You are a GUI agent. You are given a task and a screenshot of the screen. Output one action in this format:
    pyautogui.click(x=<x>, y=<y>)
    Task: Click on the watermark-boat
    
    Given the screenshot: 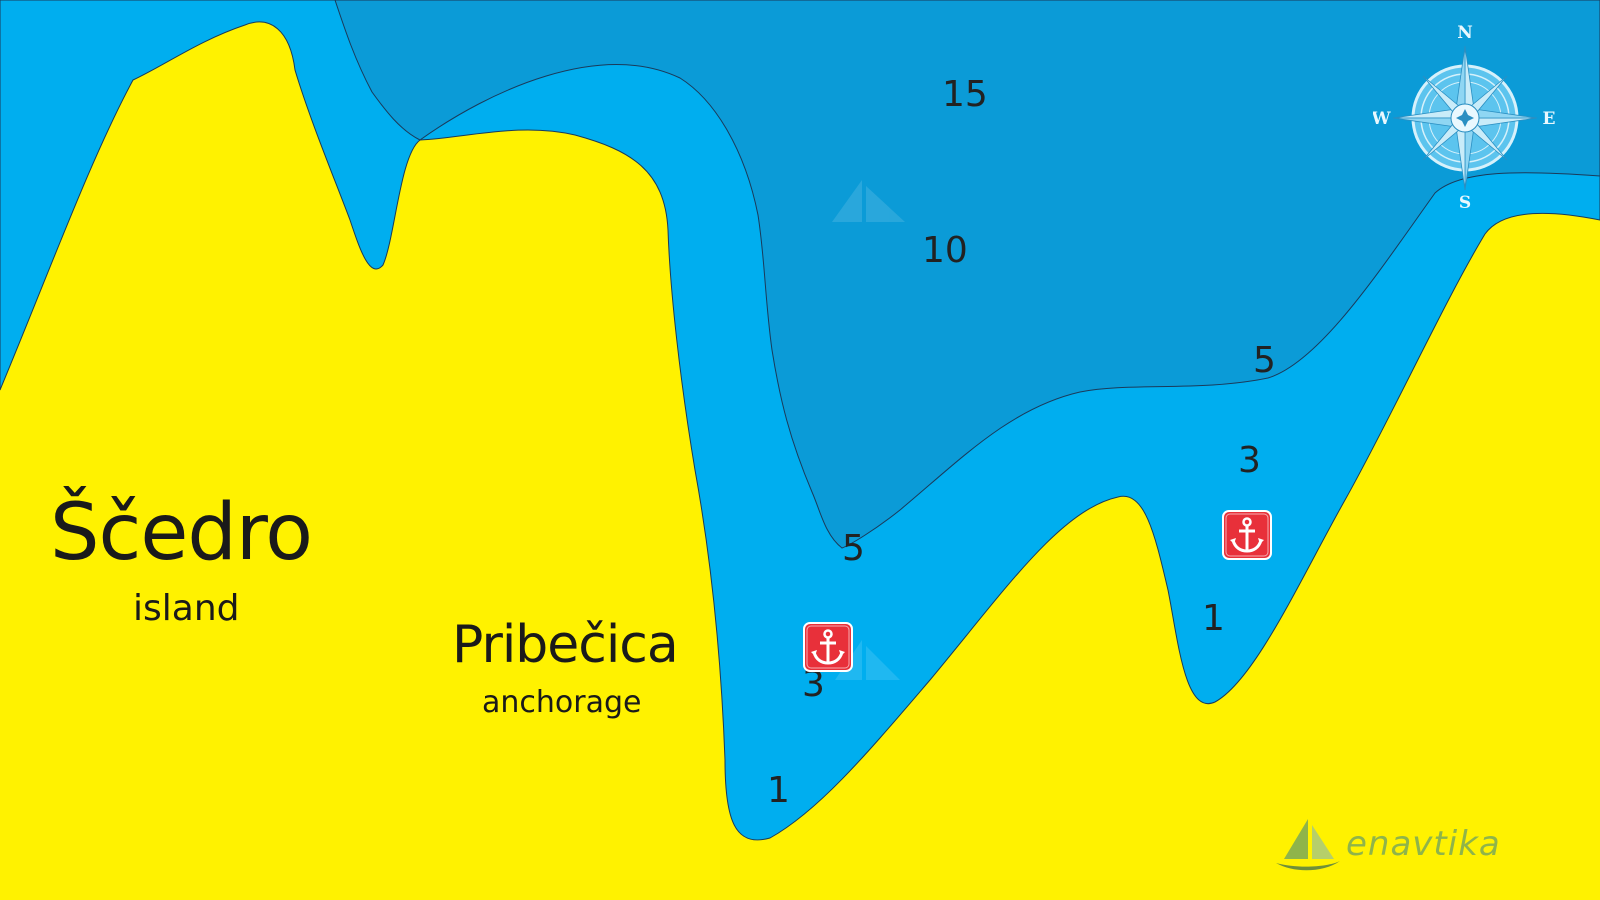 What is the action you would take?
    pyautogui.click(x=868, y=201)
    